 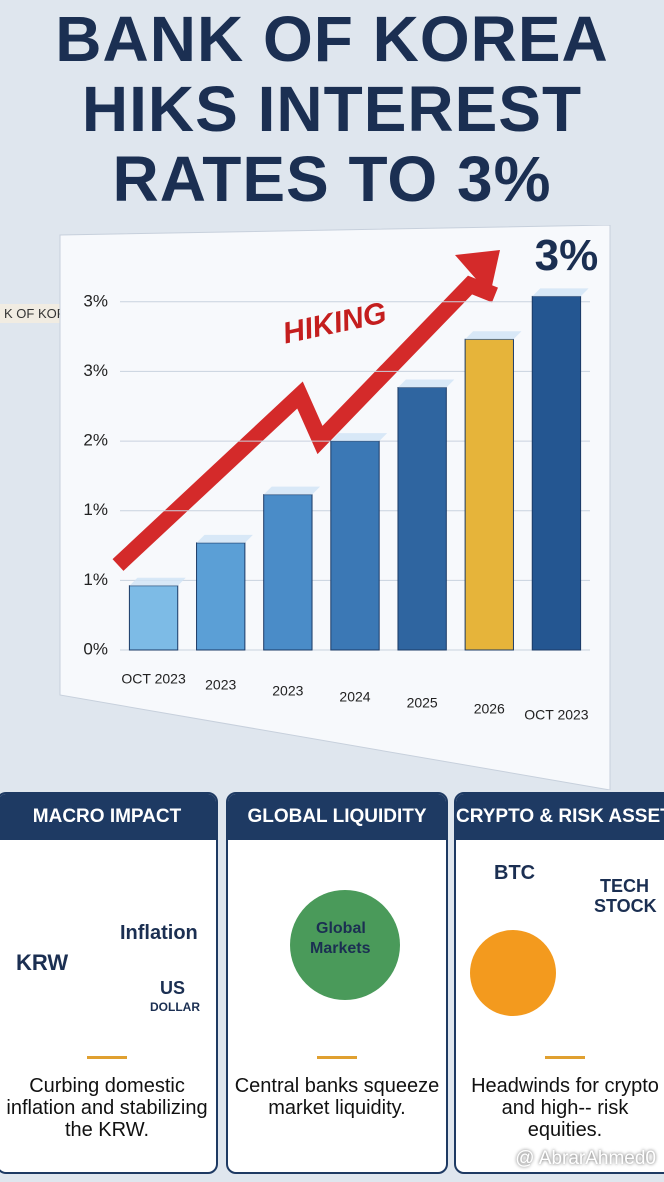 I want to click on x-tick-label: 2024, so click(x=354, y=697).